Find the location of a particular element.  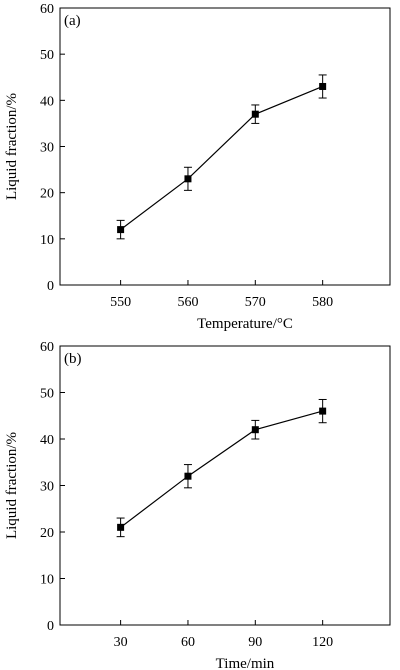

x-tick-label: 580 is located at coordinates (322, 302).